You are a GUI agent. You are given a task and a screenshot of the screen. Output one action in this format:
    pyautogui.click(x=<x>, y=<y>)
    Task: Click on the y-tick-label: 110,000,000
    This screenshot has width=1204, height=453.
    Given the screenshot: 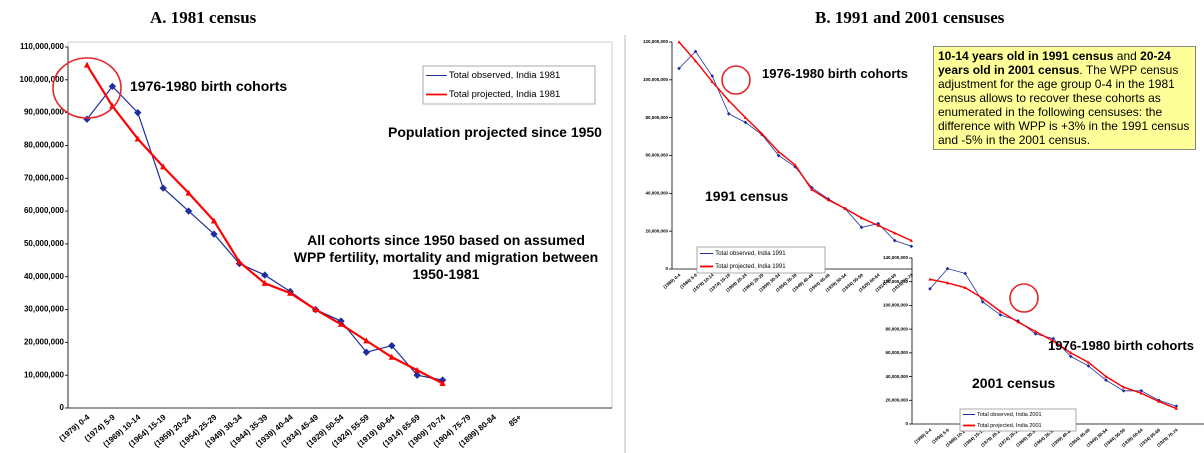 What is the action you would take?
    pyautogui.click(x=42, y=46)
    